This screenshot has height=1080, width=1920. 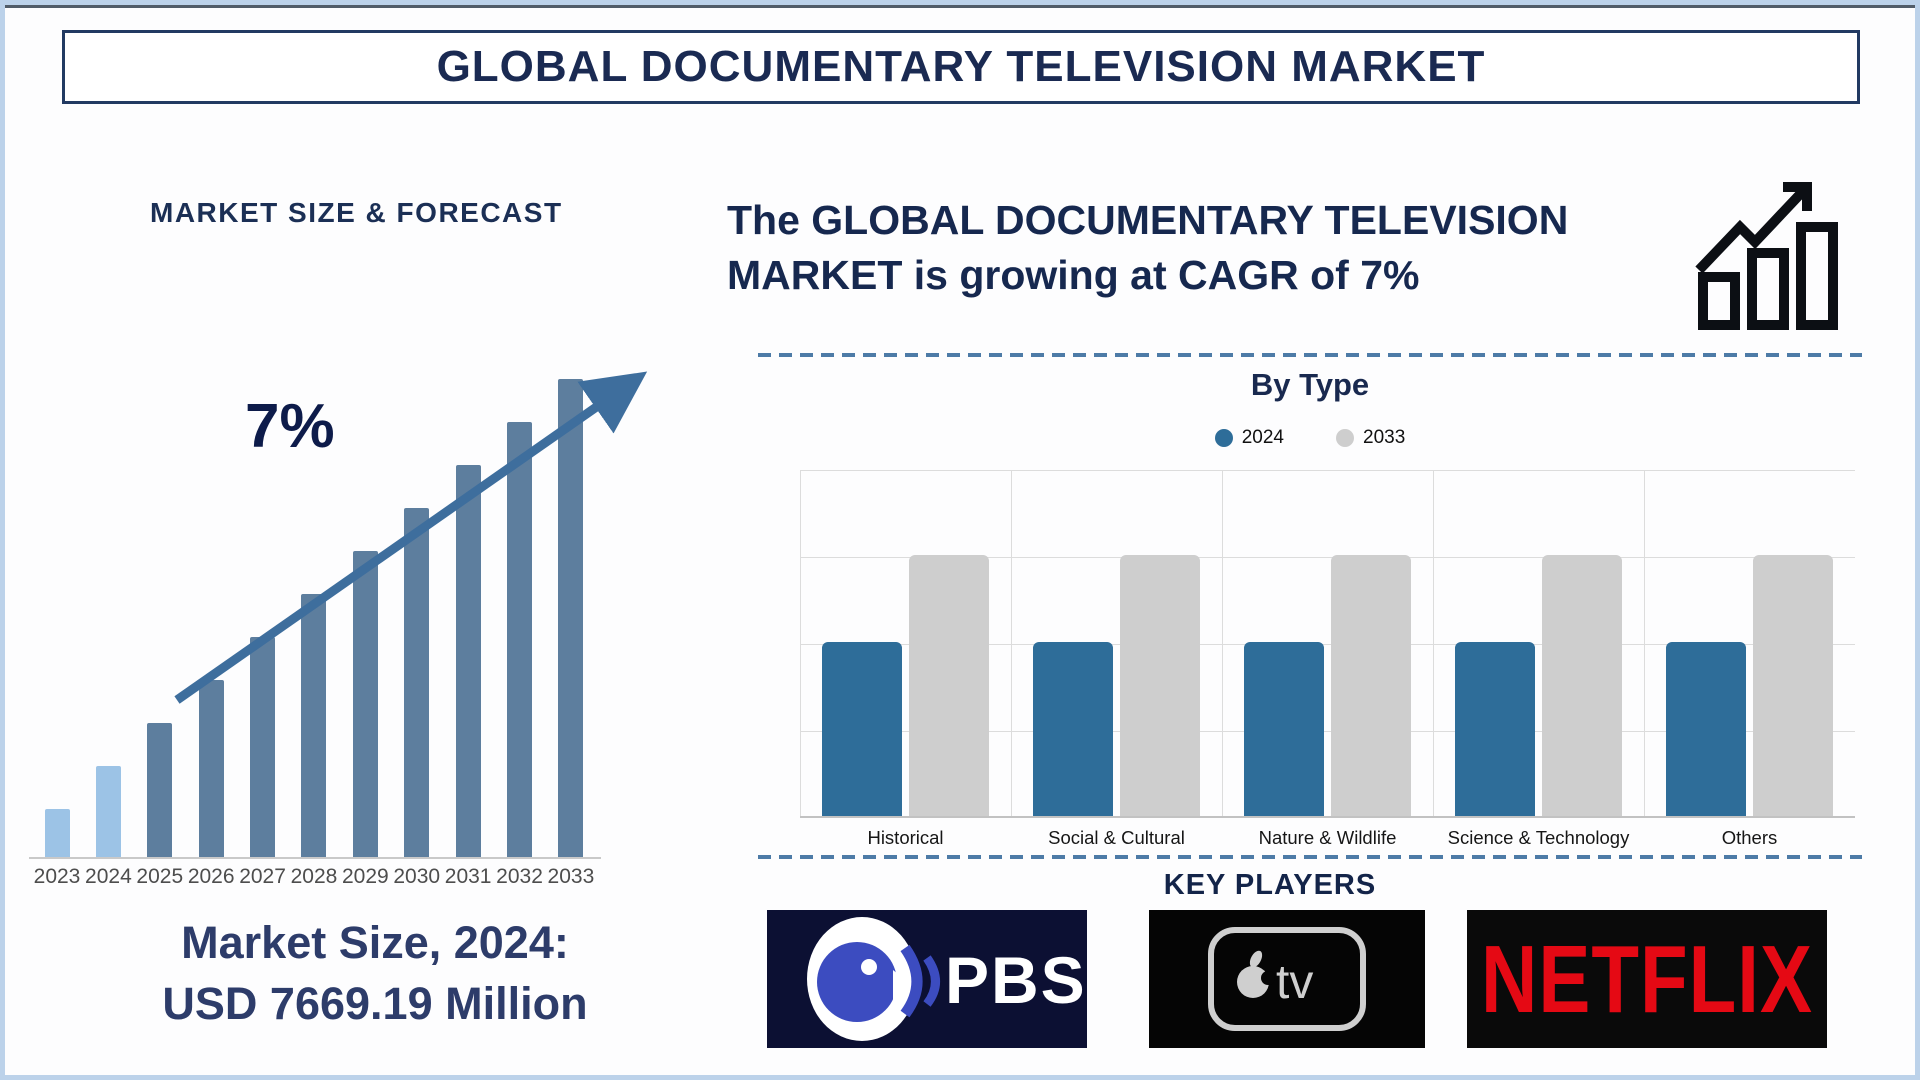 What do you see at coordinates (108, 876) in the screenshot?
I see `forecast-axis-label-2024: 2024` at bounding box center [108, 876].